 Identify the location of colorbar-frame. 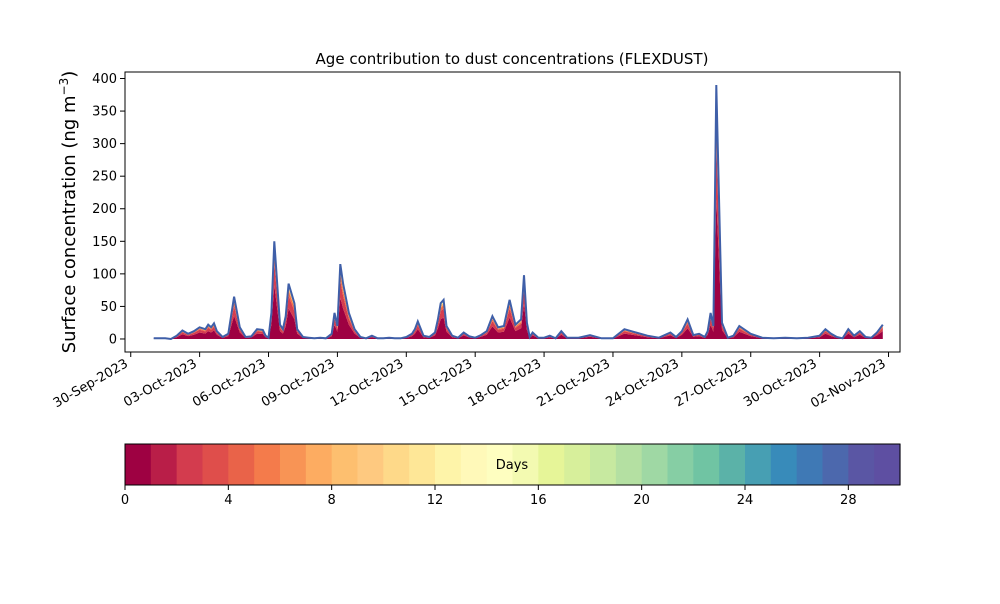
(512, 464).